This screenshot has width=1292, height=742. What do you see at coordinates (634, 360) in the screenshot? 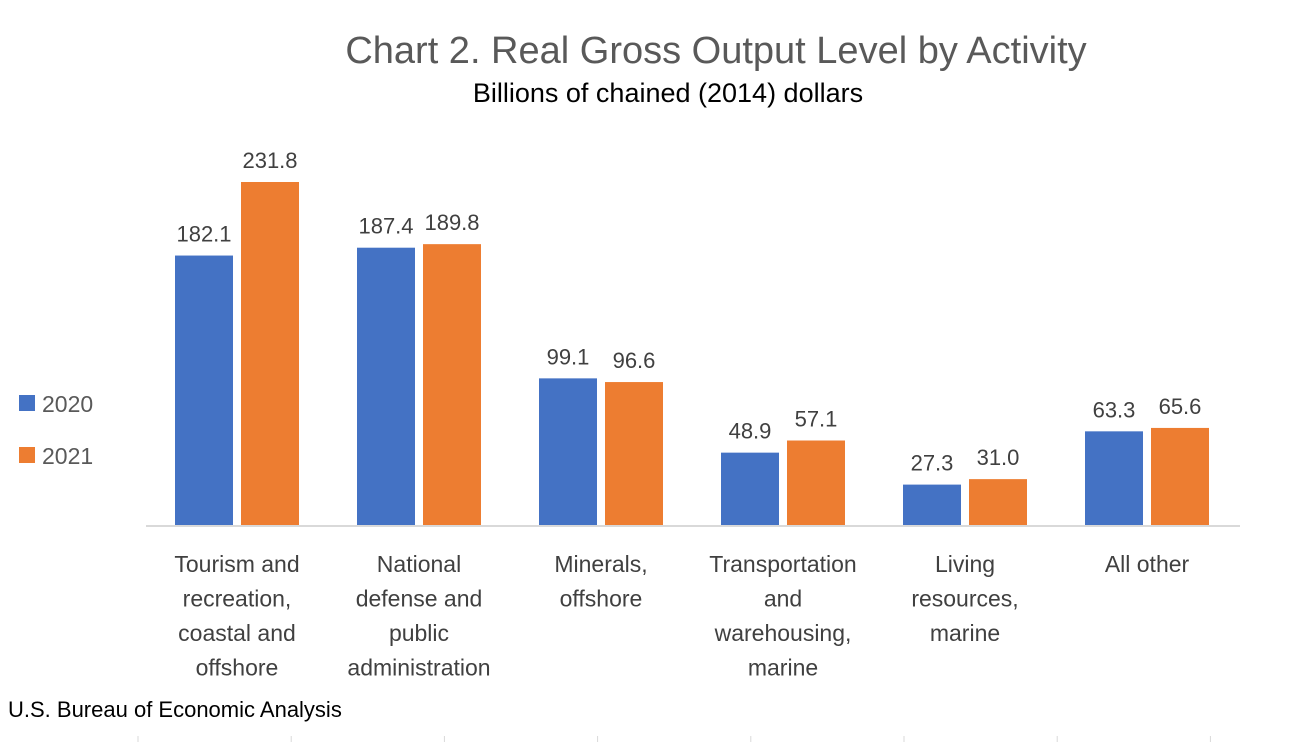
I see `data-label-2021-2: 96.6` at bounding box center [634, 360].